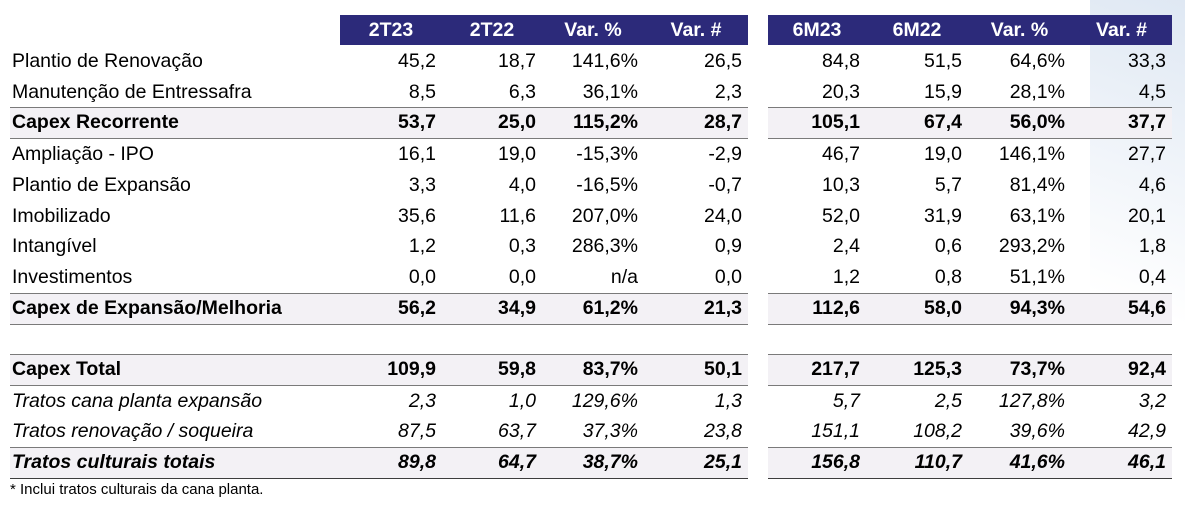  Describe the element at coordinates (605, 122) in the screenshot. I see `table-cell: 115,2%` at that location.